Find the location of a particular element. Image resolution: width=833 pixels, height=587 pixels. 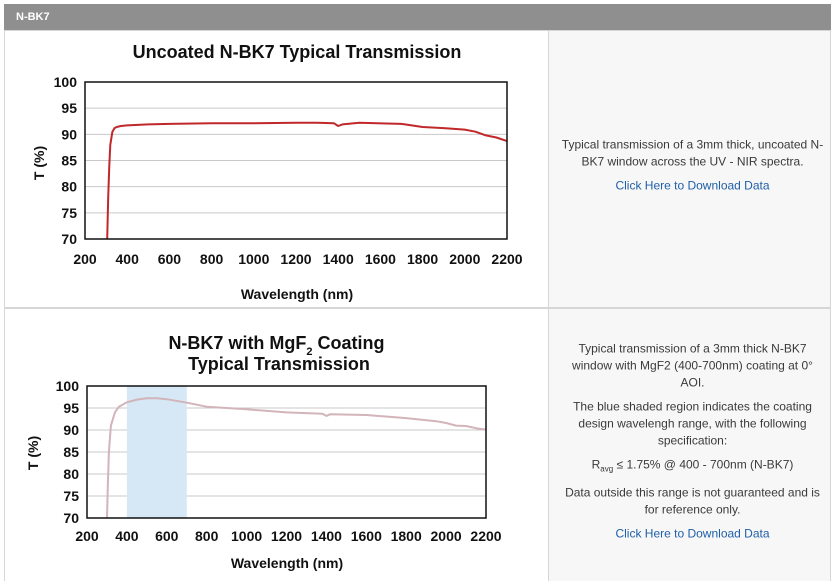

chart-title-line-1: N-BK7 with MgF2 Coating is located at coordinates (276, 345).